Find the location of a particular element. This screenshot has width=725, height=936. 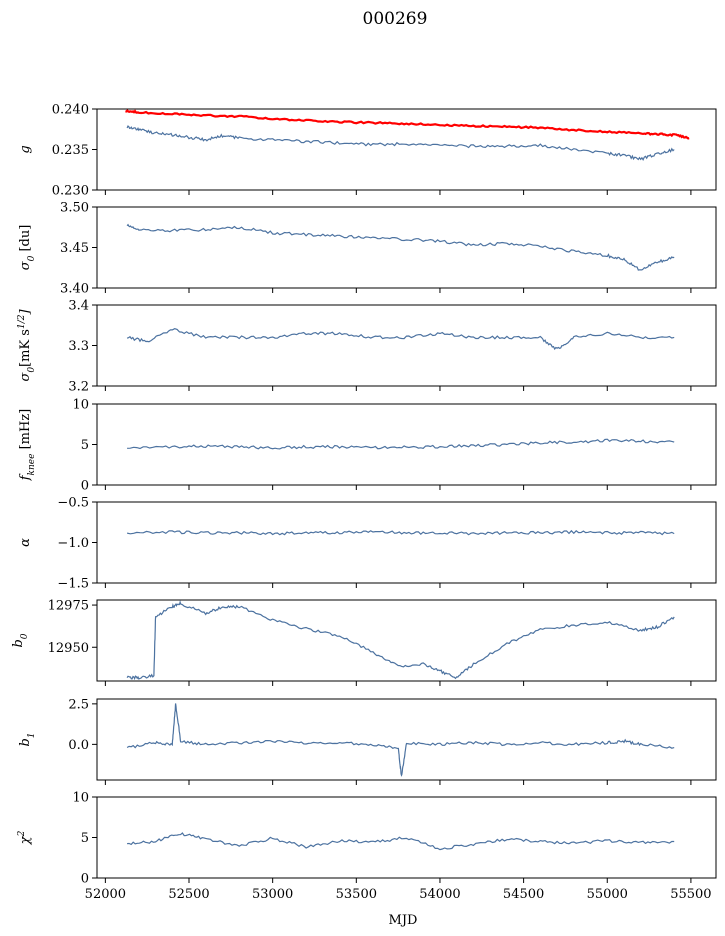

x-tick-label: 53000 is located at coordinates (272, 894).